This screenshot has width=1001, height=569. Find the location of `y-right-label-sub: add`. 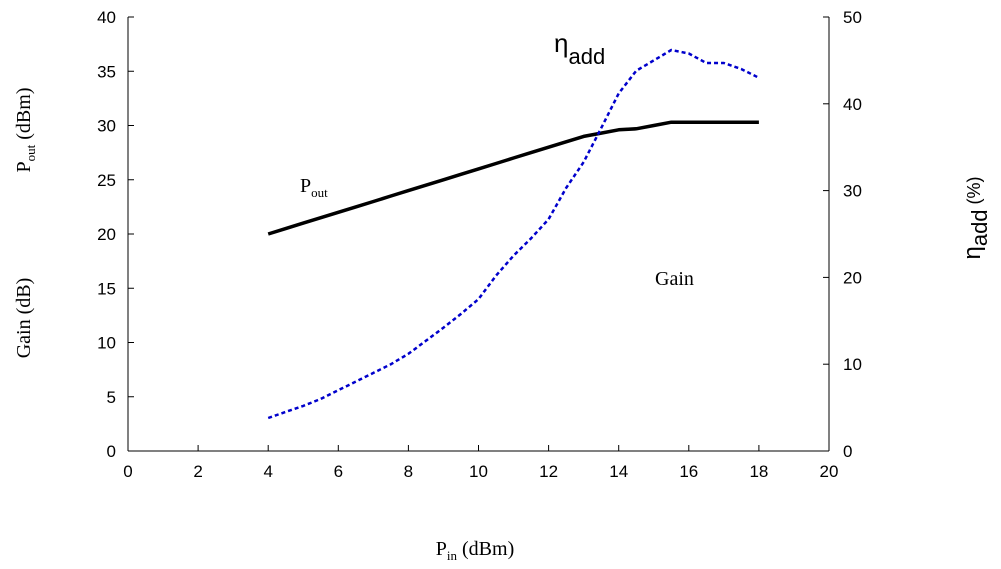

y-right-label-sub: add is located at coordinates (979, 227).